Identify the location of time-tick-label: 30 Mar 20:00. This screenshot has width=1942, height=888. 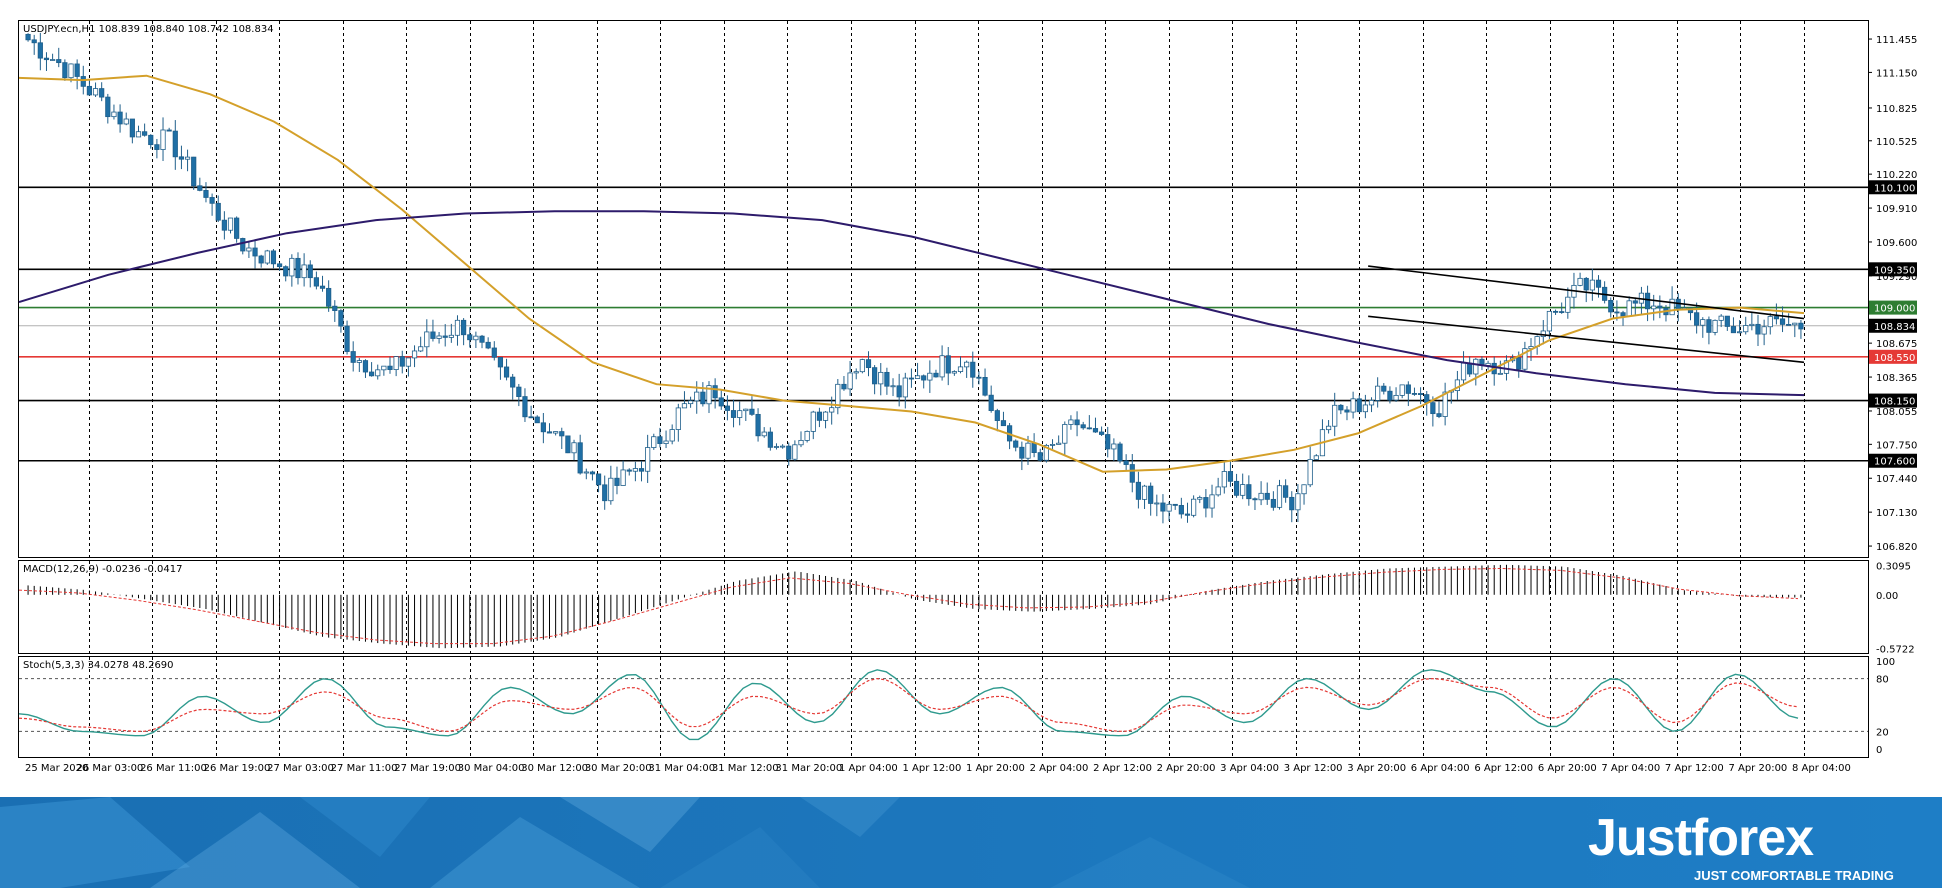
(618, 768).